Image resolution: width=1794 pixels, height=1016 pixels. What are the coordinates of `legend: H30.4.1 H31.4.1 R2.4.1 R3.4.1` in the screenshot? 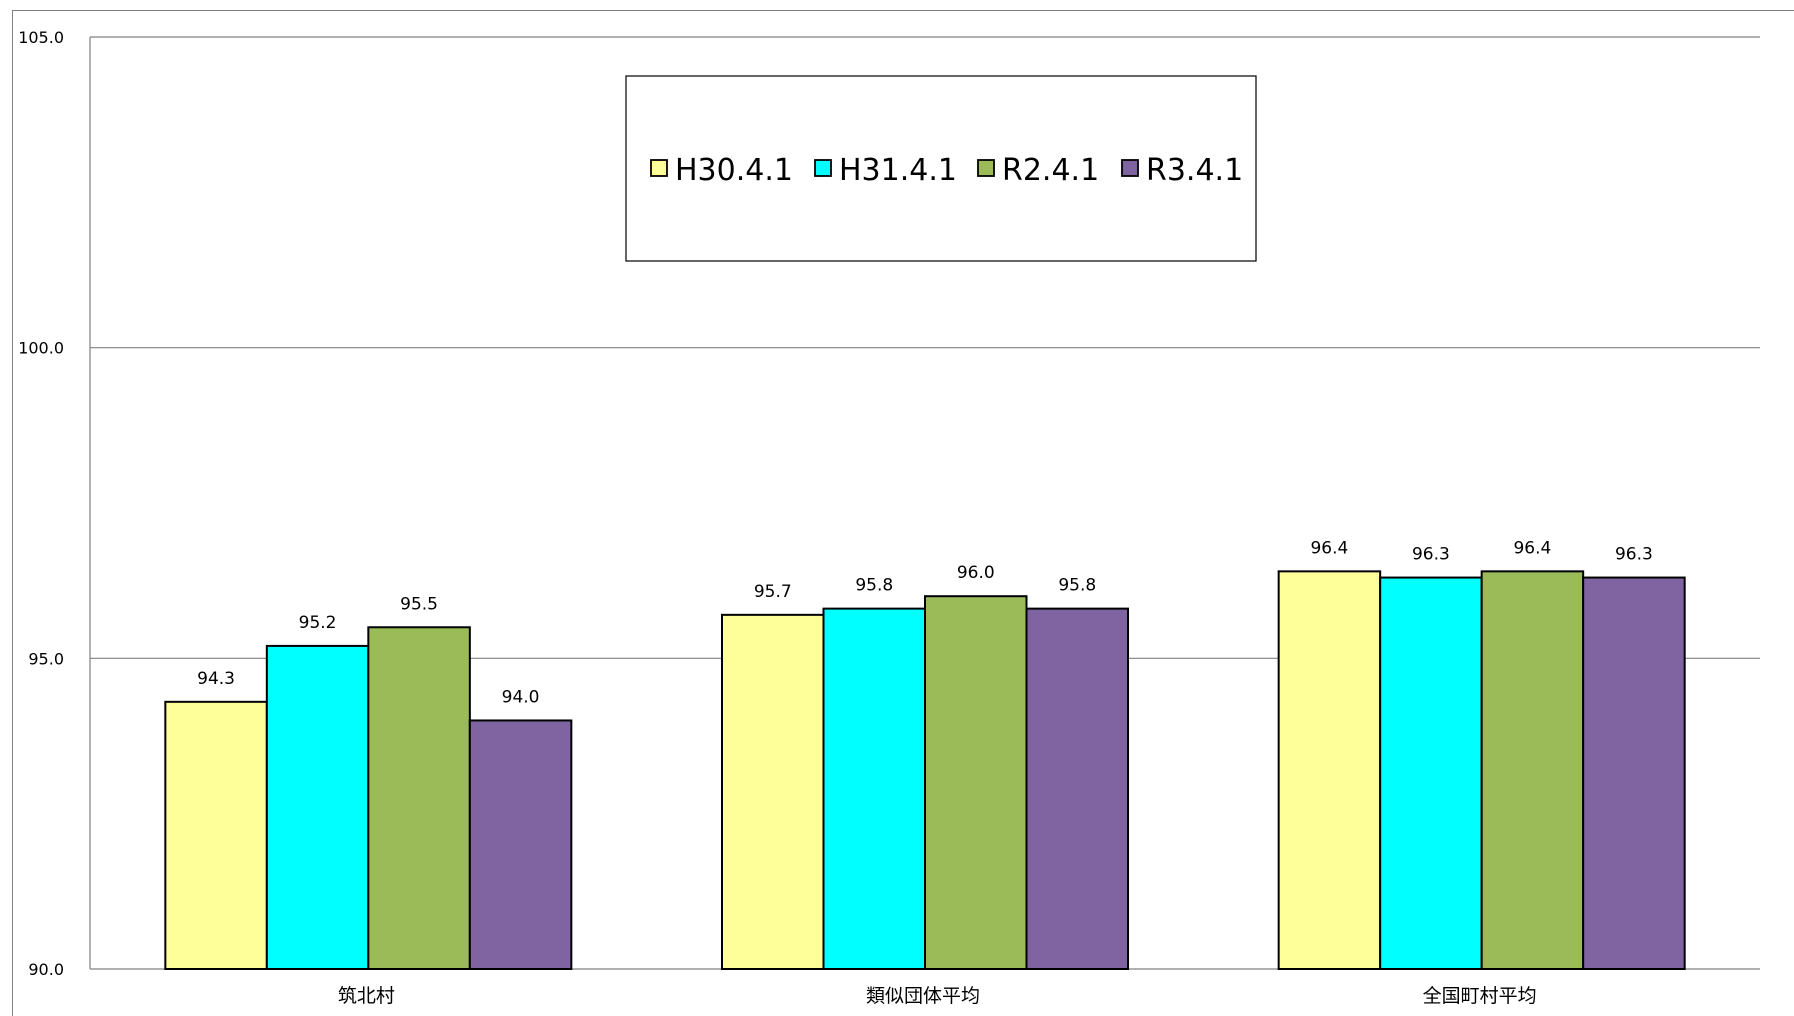 It's located at (941, 168).